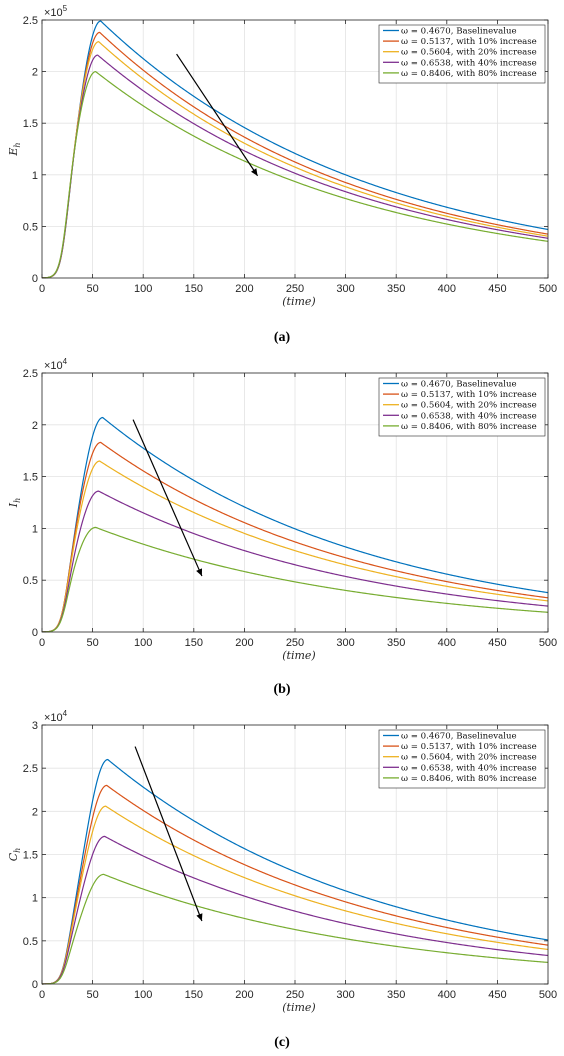  What do you see at coordinates (56, 364) in the screenshot?
I see `y-exponent-label: ×10⁴` at bounding box center [56, 364].